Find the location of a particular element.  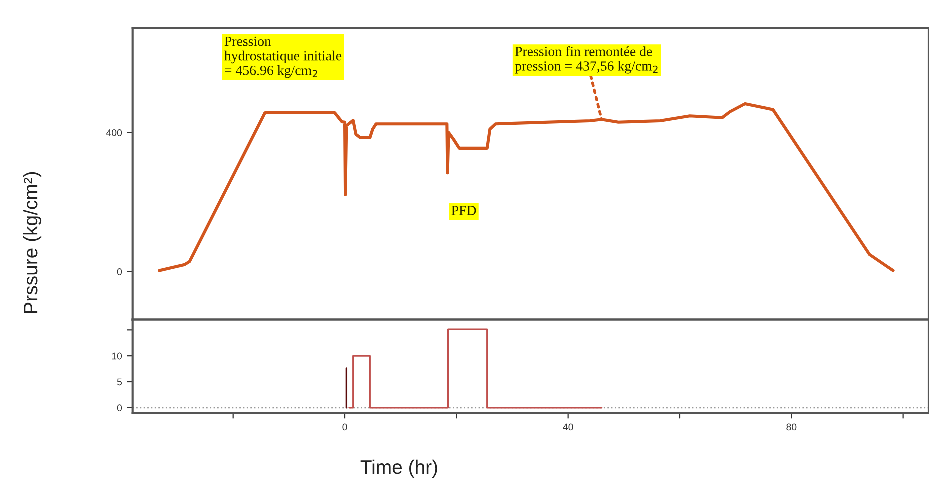

x-tick-label: 0 is located at coordinates (345, 427).